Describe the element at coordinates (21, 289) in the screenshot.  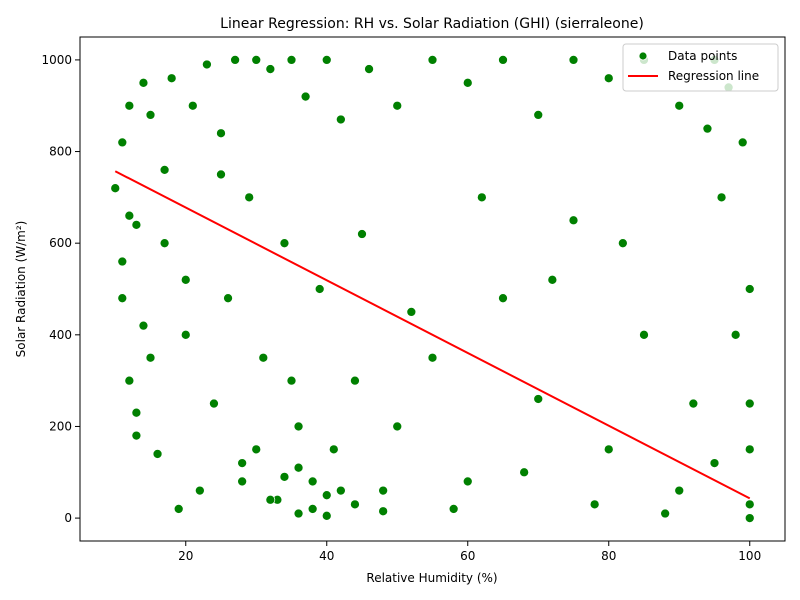
I see `y-axis-label: Solar Radiation (W/m²)` at that location.